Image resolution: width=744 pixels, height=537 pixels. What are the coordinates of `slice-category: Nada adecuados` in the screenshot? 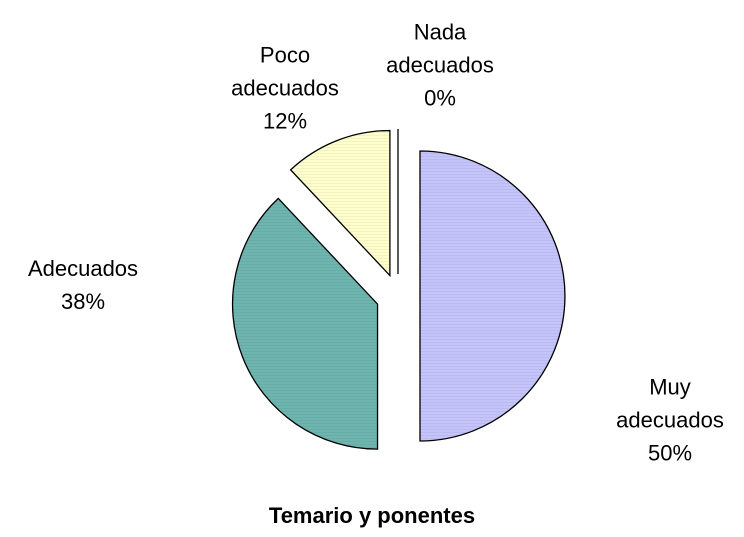 It's located at (440, 48).